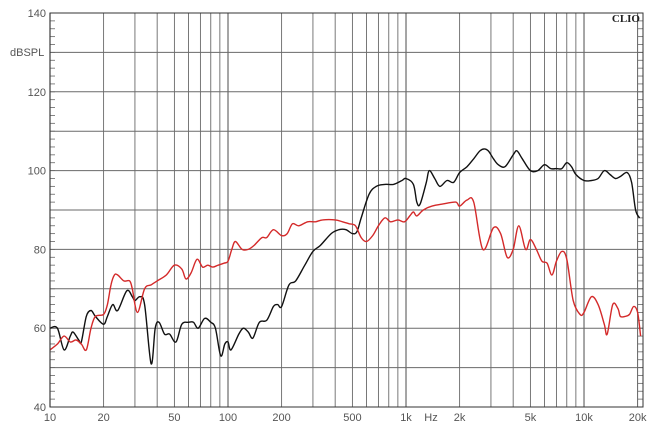  What do you see at coordinates (228, 418) in the screenshot?
I see `x-tick-label: 100` at bounding box center [228, 418].